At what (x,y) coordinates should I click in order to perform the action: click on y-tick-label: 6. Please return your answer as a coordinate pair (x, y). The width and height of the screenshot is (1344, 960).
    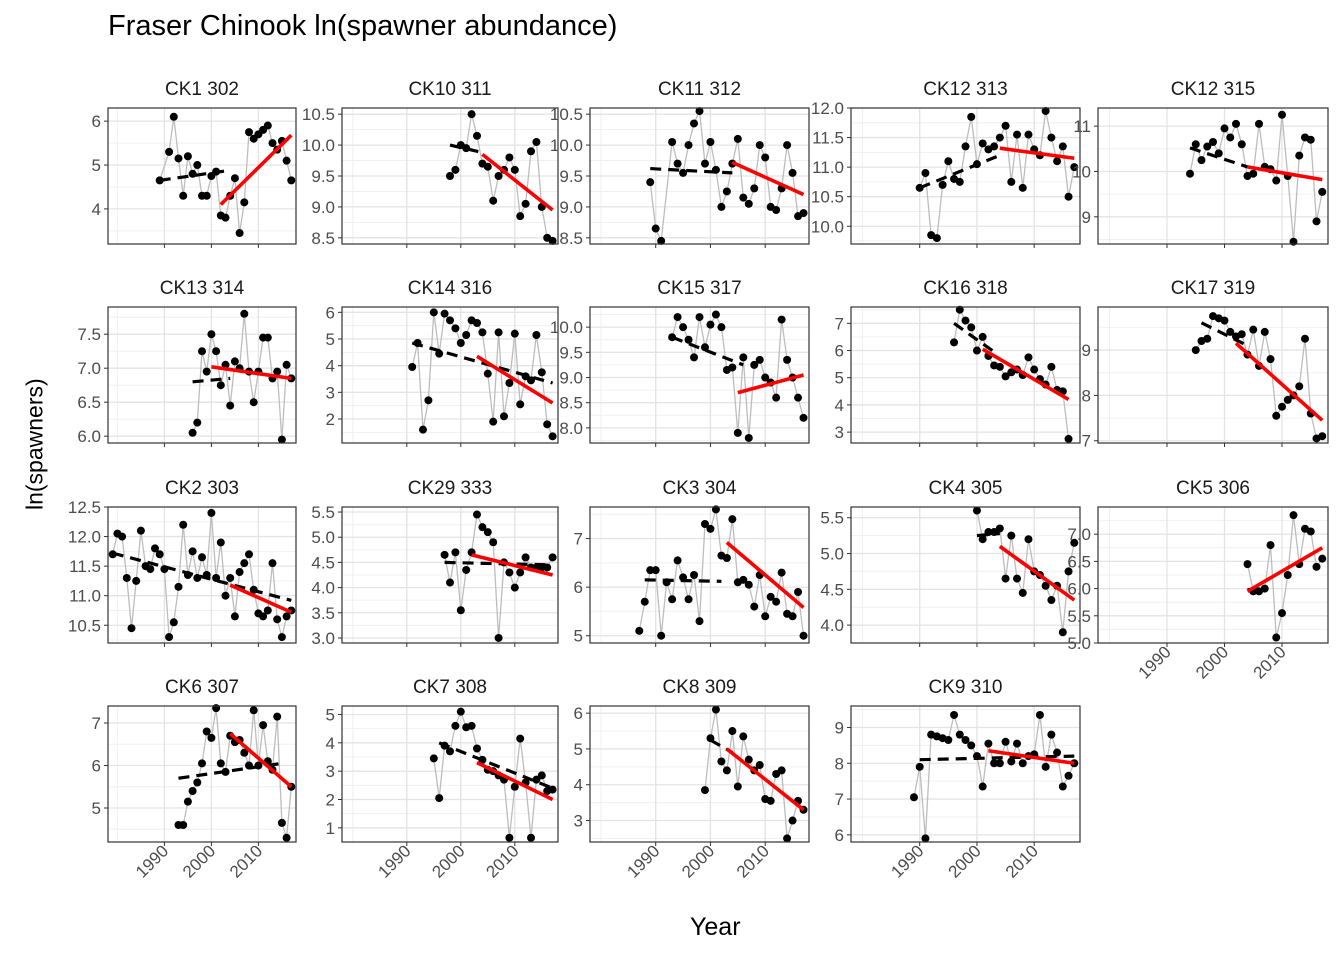
    Looking at the image, I should click on (578, 587).